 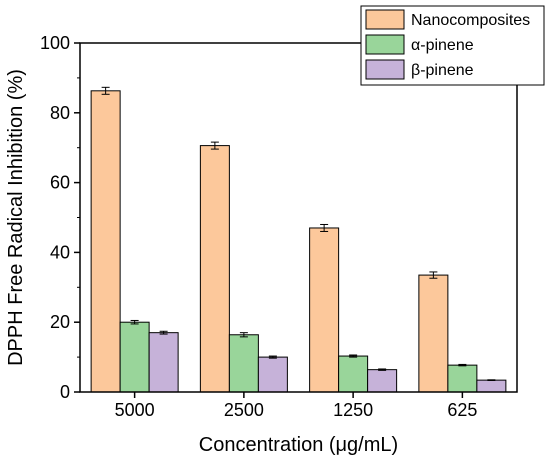 I want to click on x-tick-label: 2500, so click(x=244, y=410).